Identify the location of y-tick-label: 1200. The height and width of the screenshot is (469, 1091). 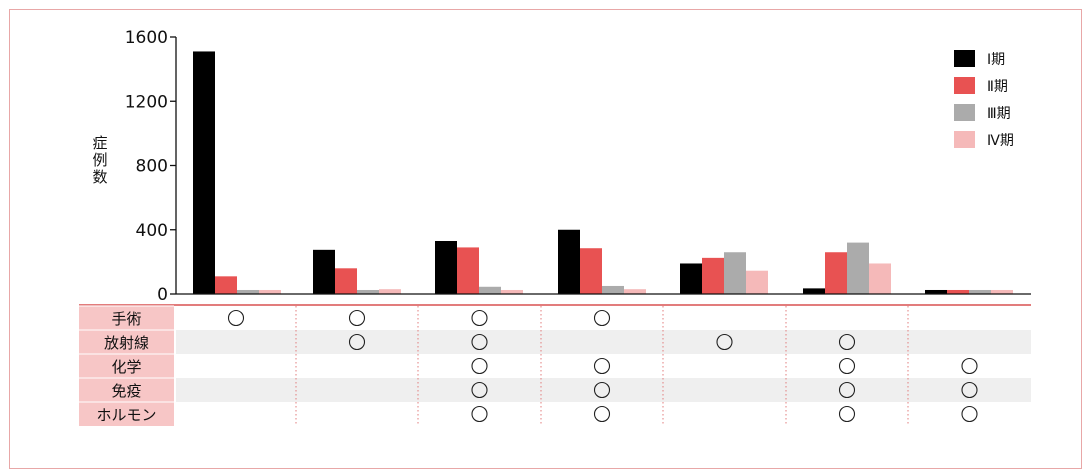
(146, 102).